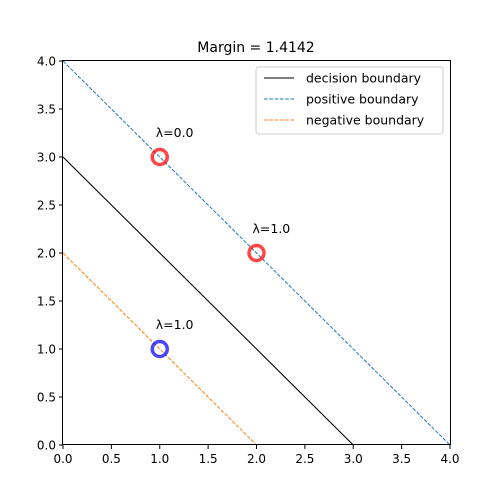 The height and width of the screenshot is (500, 500). What do you see at coordinates (449, 459) in the screenshot?
I see `x-tick-label-8: 4.0` at bounding box center [449, 459].